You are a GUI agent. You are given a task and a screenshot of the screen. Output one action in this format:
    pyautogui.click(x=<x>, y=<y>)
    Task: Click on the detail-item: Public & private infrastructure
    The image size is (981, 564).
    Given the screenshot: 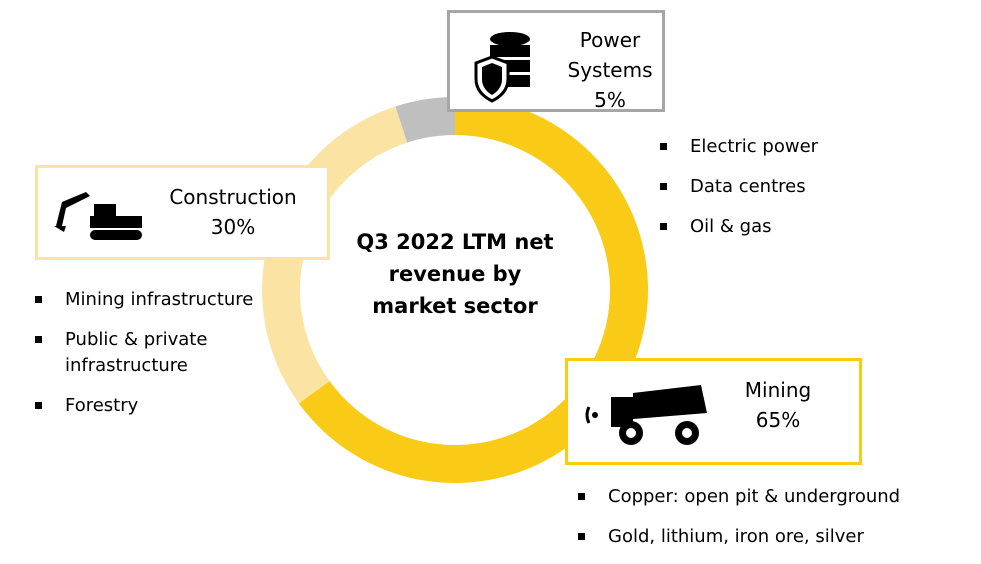 What is the action you would take?
    pyautogui.click(x=155, y=353)
    